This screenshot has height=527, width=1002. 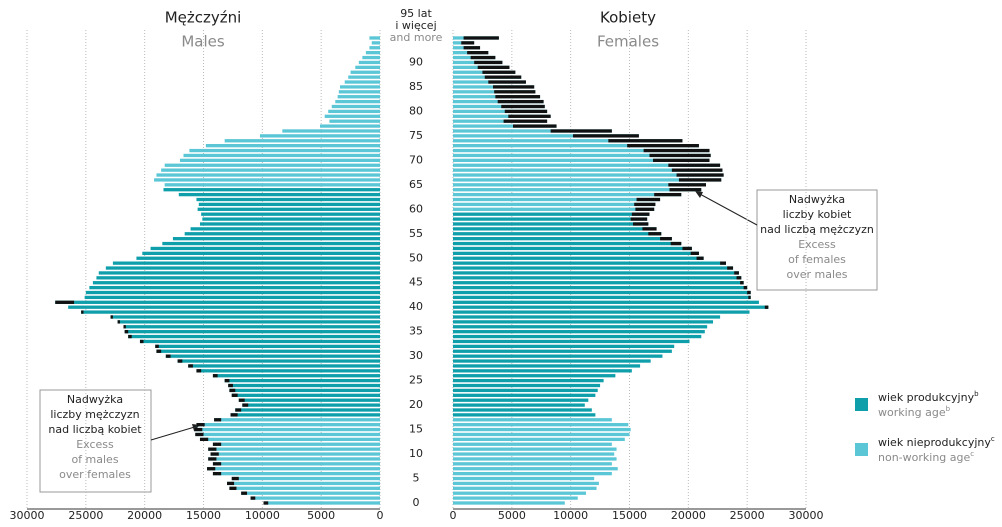 What do you see at coordinates (416, 404) in the screenshot?
I see `age-label: 20` at bounding box center [416, 404].